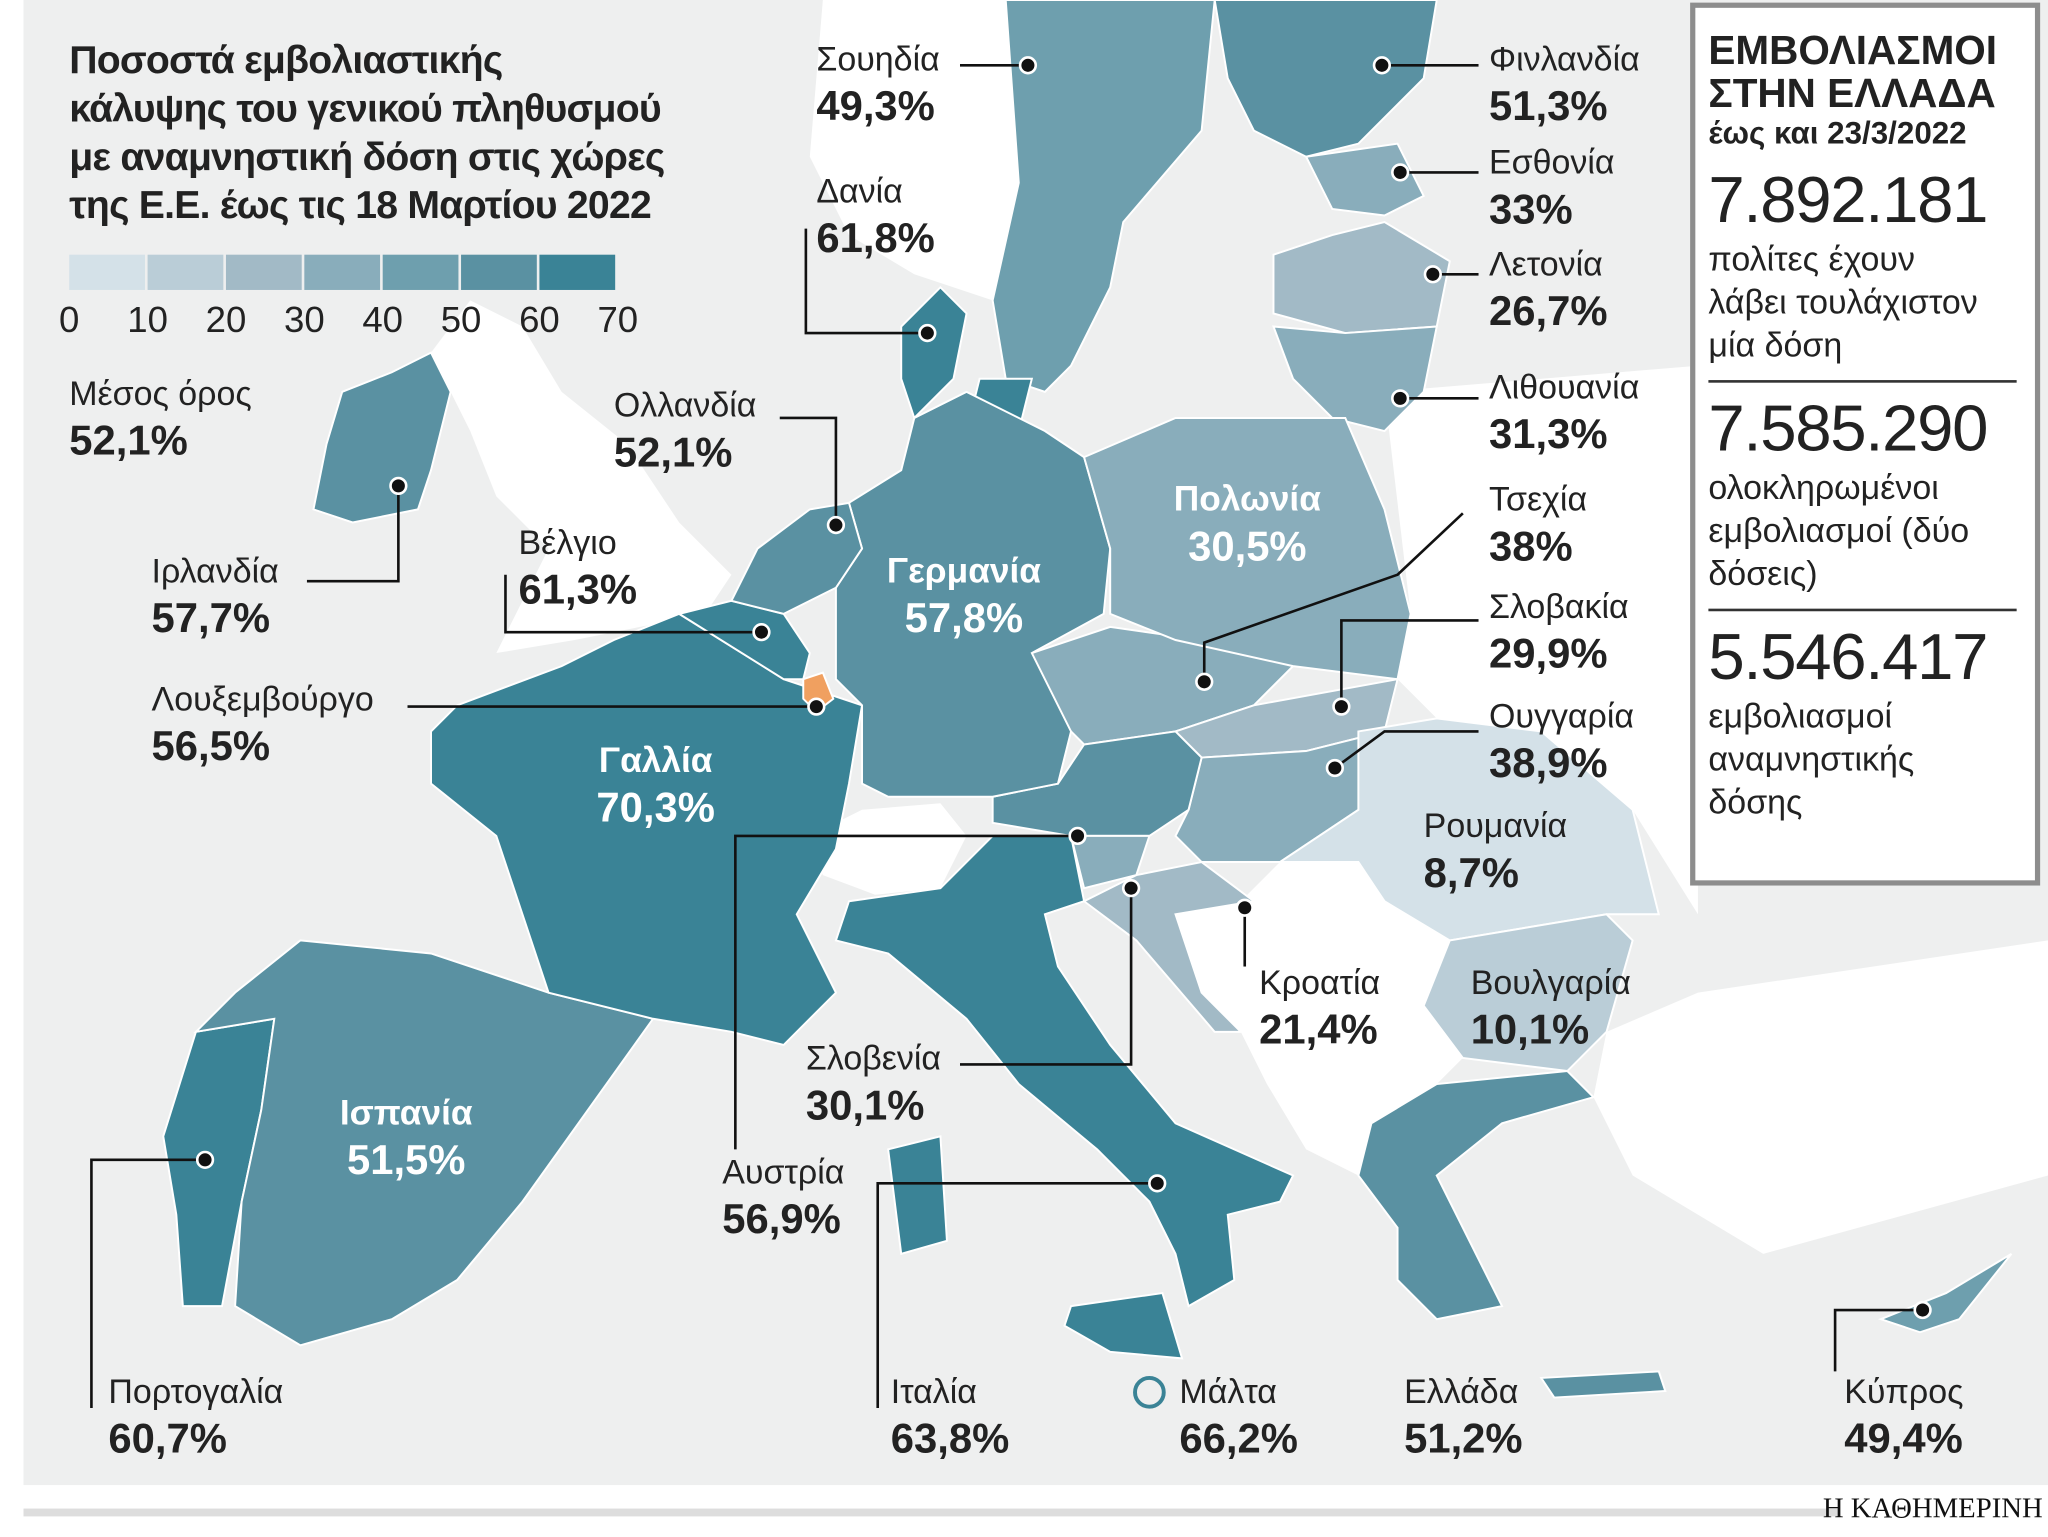  I want to click on country-label: Σλοβενία 30,1%, so click(873, 1081).